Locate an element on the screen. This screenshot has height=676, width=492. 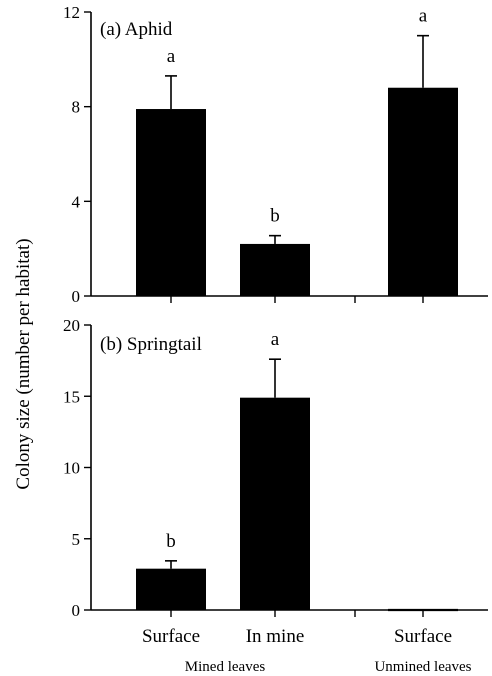
panel-a-label: (a) Aphid is located at coordinates (136, 29).